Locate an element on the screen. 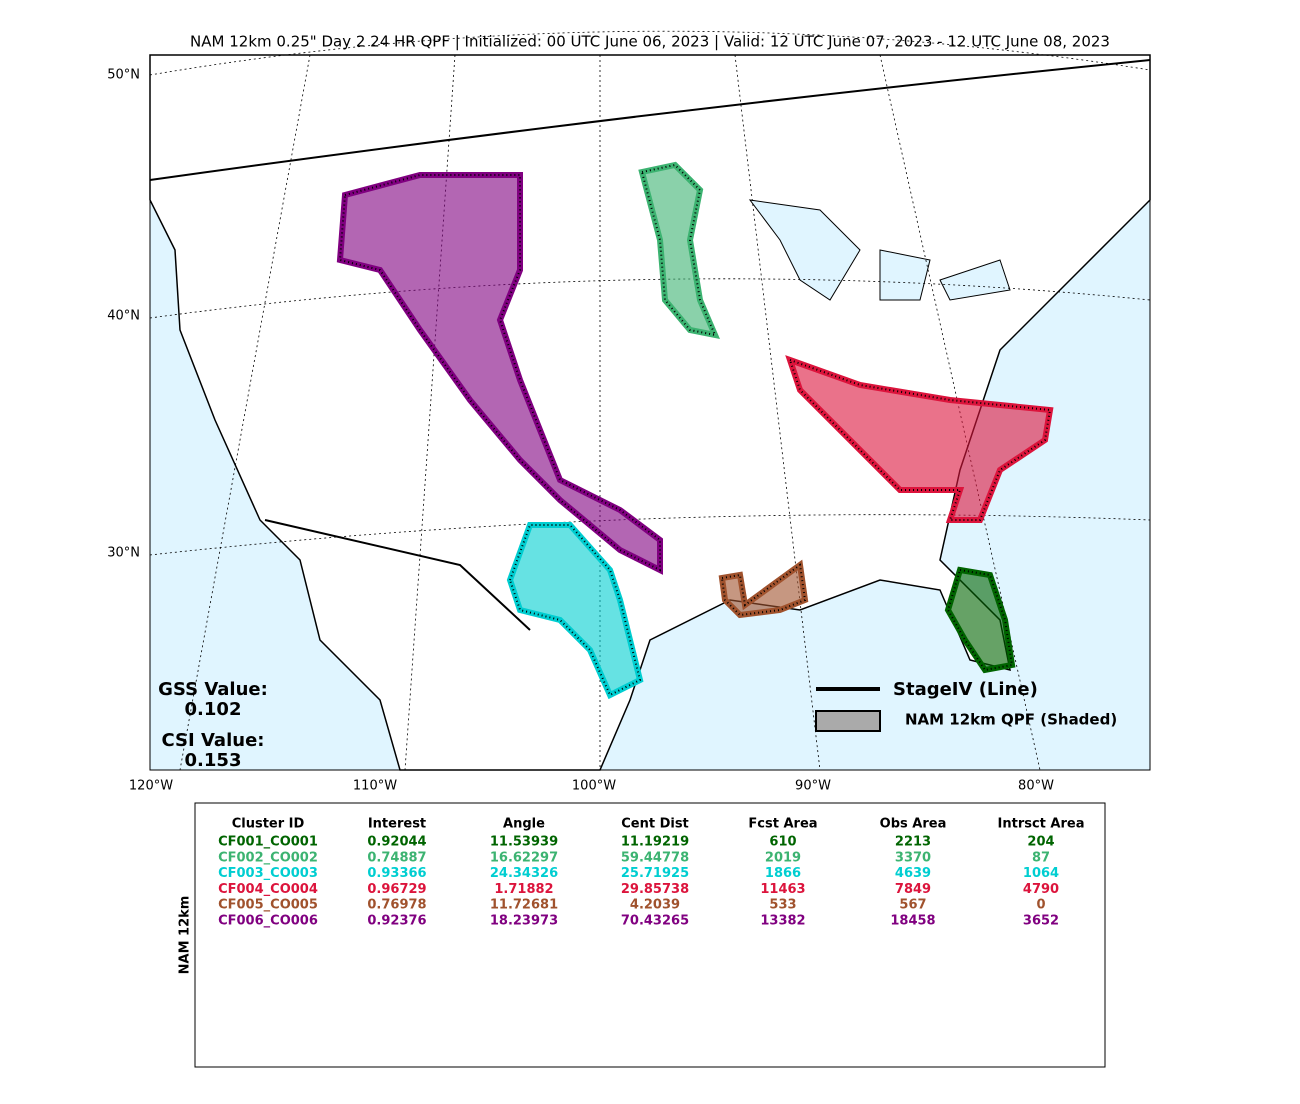  row-label: NAM 12km is located at coordinates (185, 935).